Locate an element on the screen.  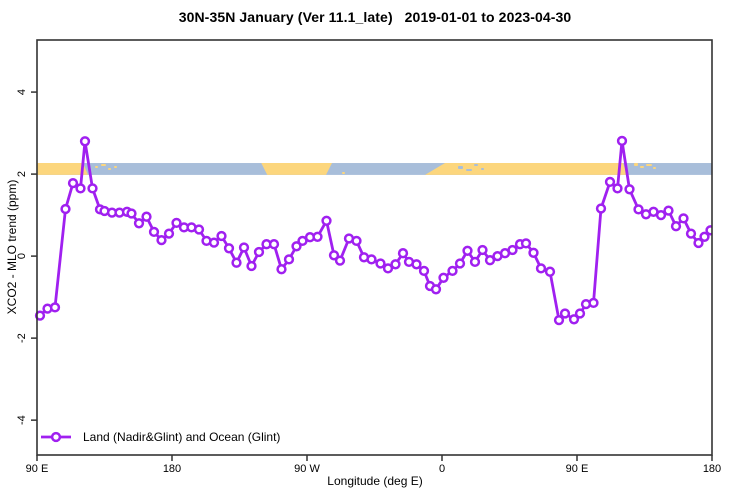
legend-circle is located at coordinates (56, 437).